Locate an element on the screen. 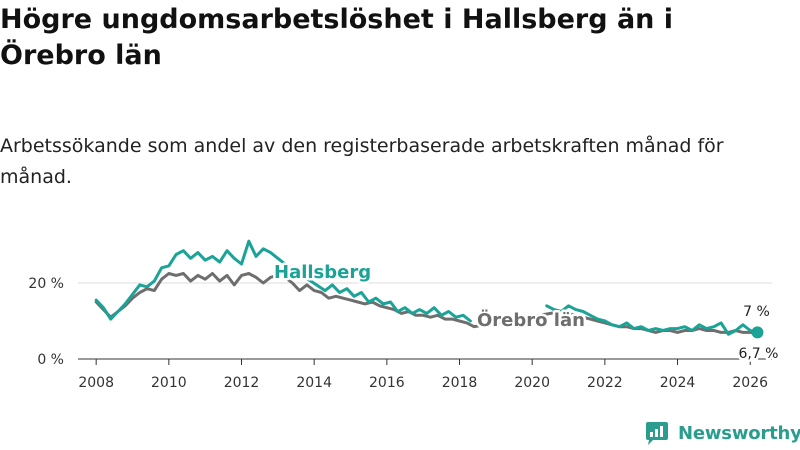 The image size is (800, 450). end-label-hallsberg: 7 % is located at coordinates (756, 312).